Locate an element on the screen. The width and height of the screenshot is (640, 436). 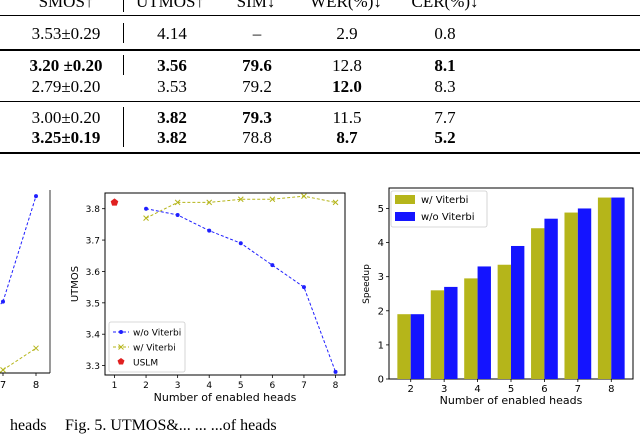
table-cell: 12.0 is located at coordinates (347, 86).